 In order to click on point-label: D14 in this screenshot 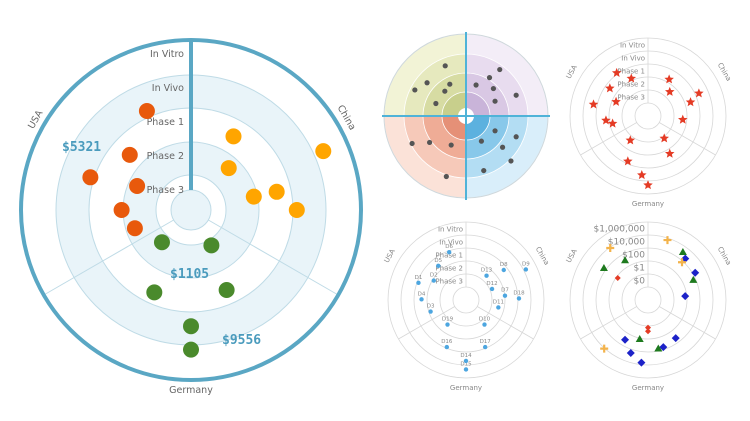, I will do `click(466, 356)`.